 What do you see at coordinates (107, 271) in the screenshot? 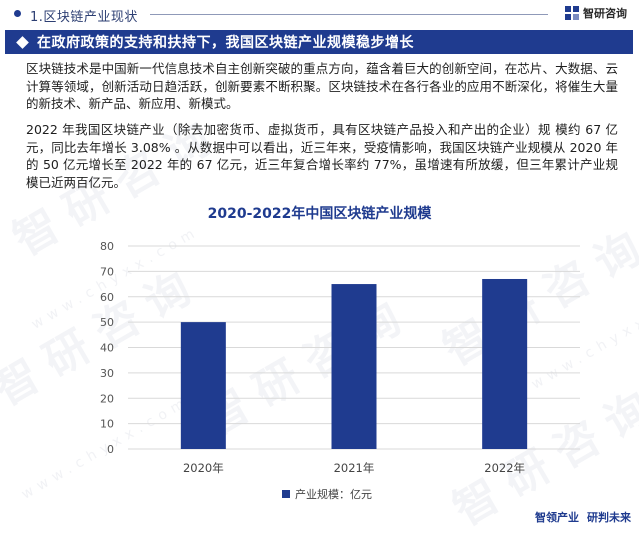
I see `y-tick-label: 70` at bounding box center [107, 271].